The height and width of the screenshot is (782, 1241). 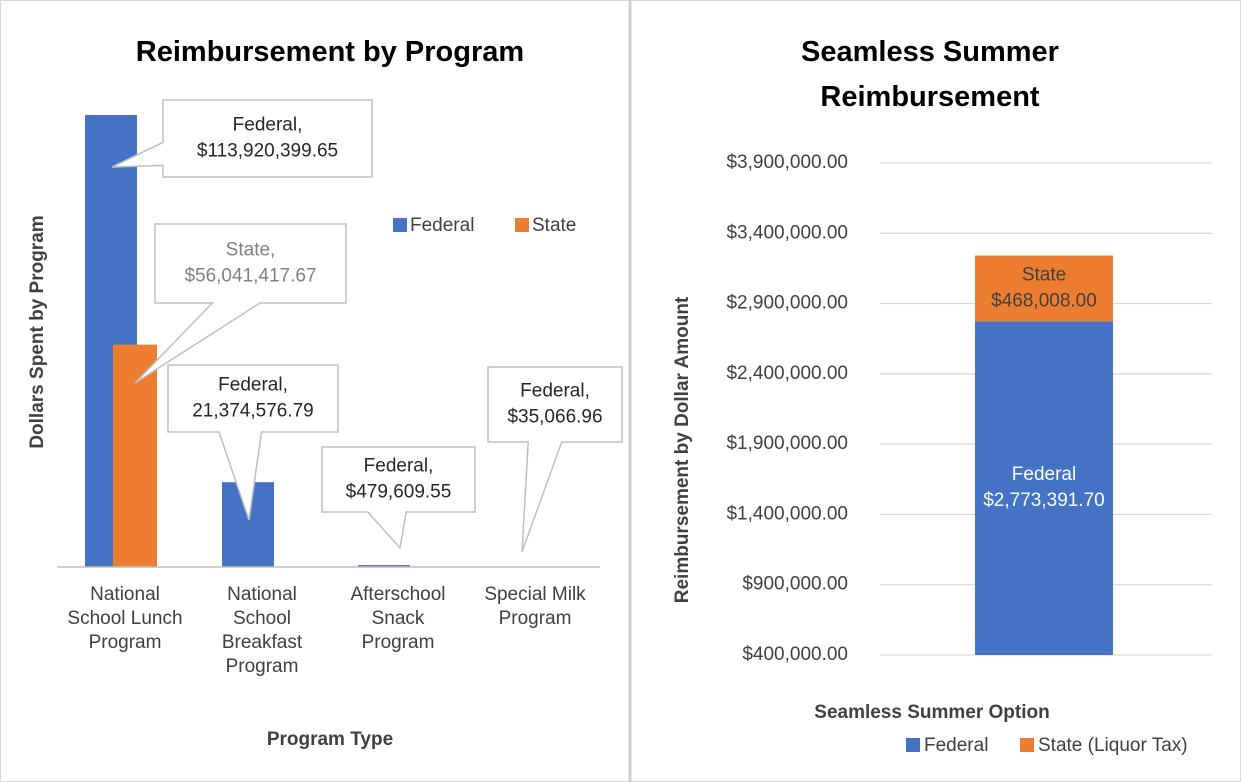 What do you see at coordinates (787, 232) in the screenshot?
I see `y-tick-label: $3,400,000.00` at bounding box center [787, 232].